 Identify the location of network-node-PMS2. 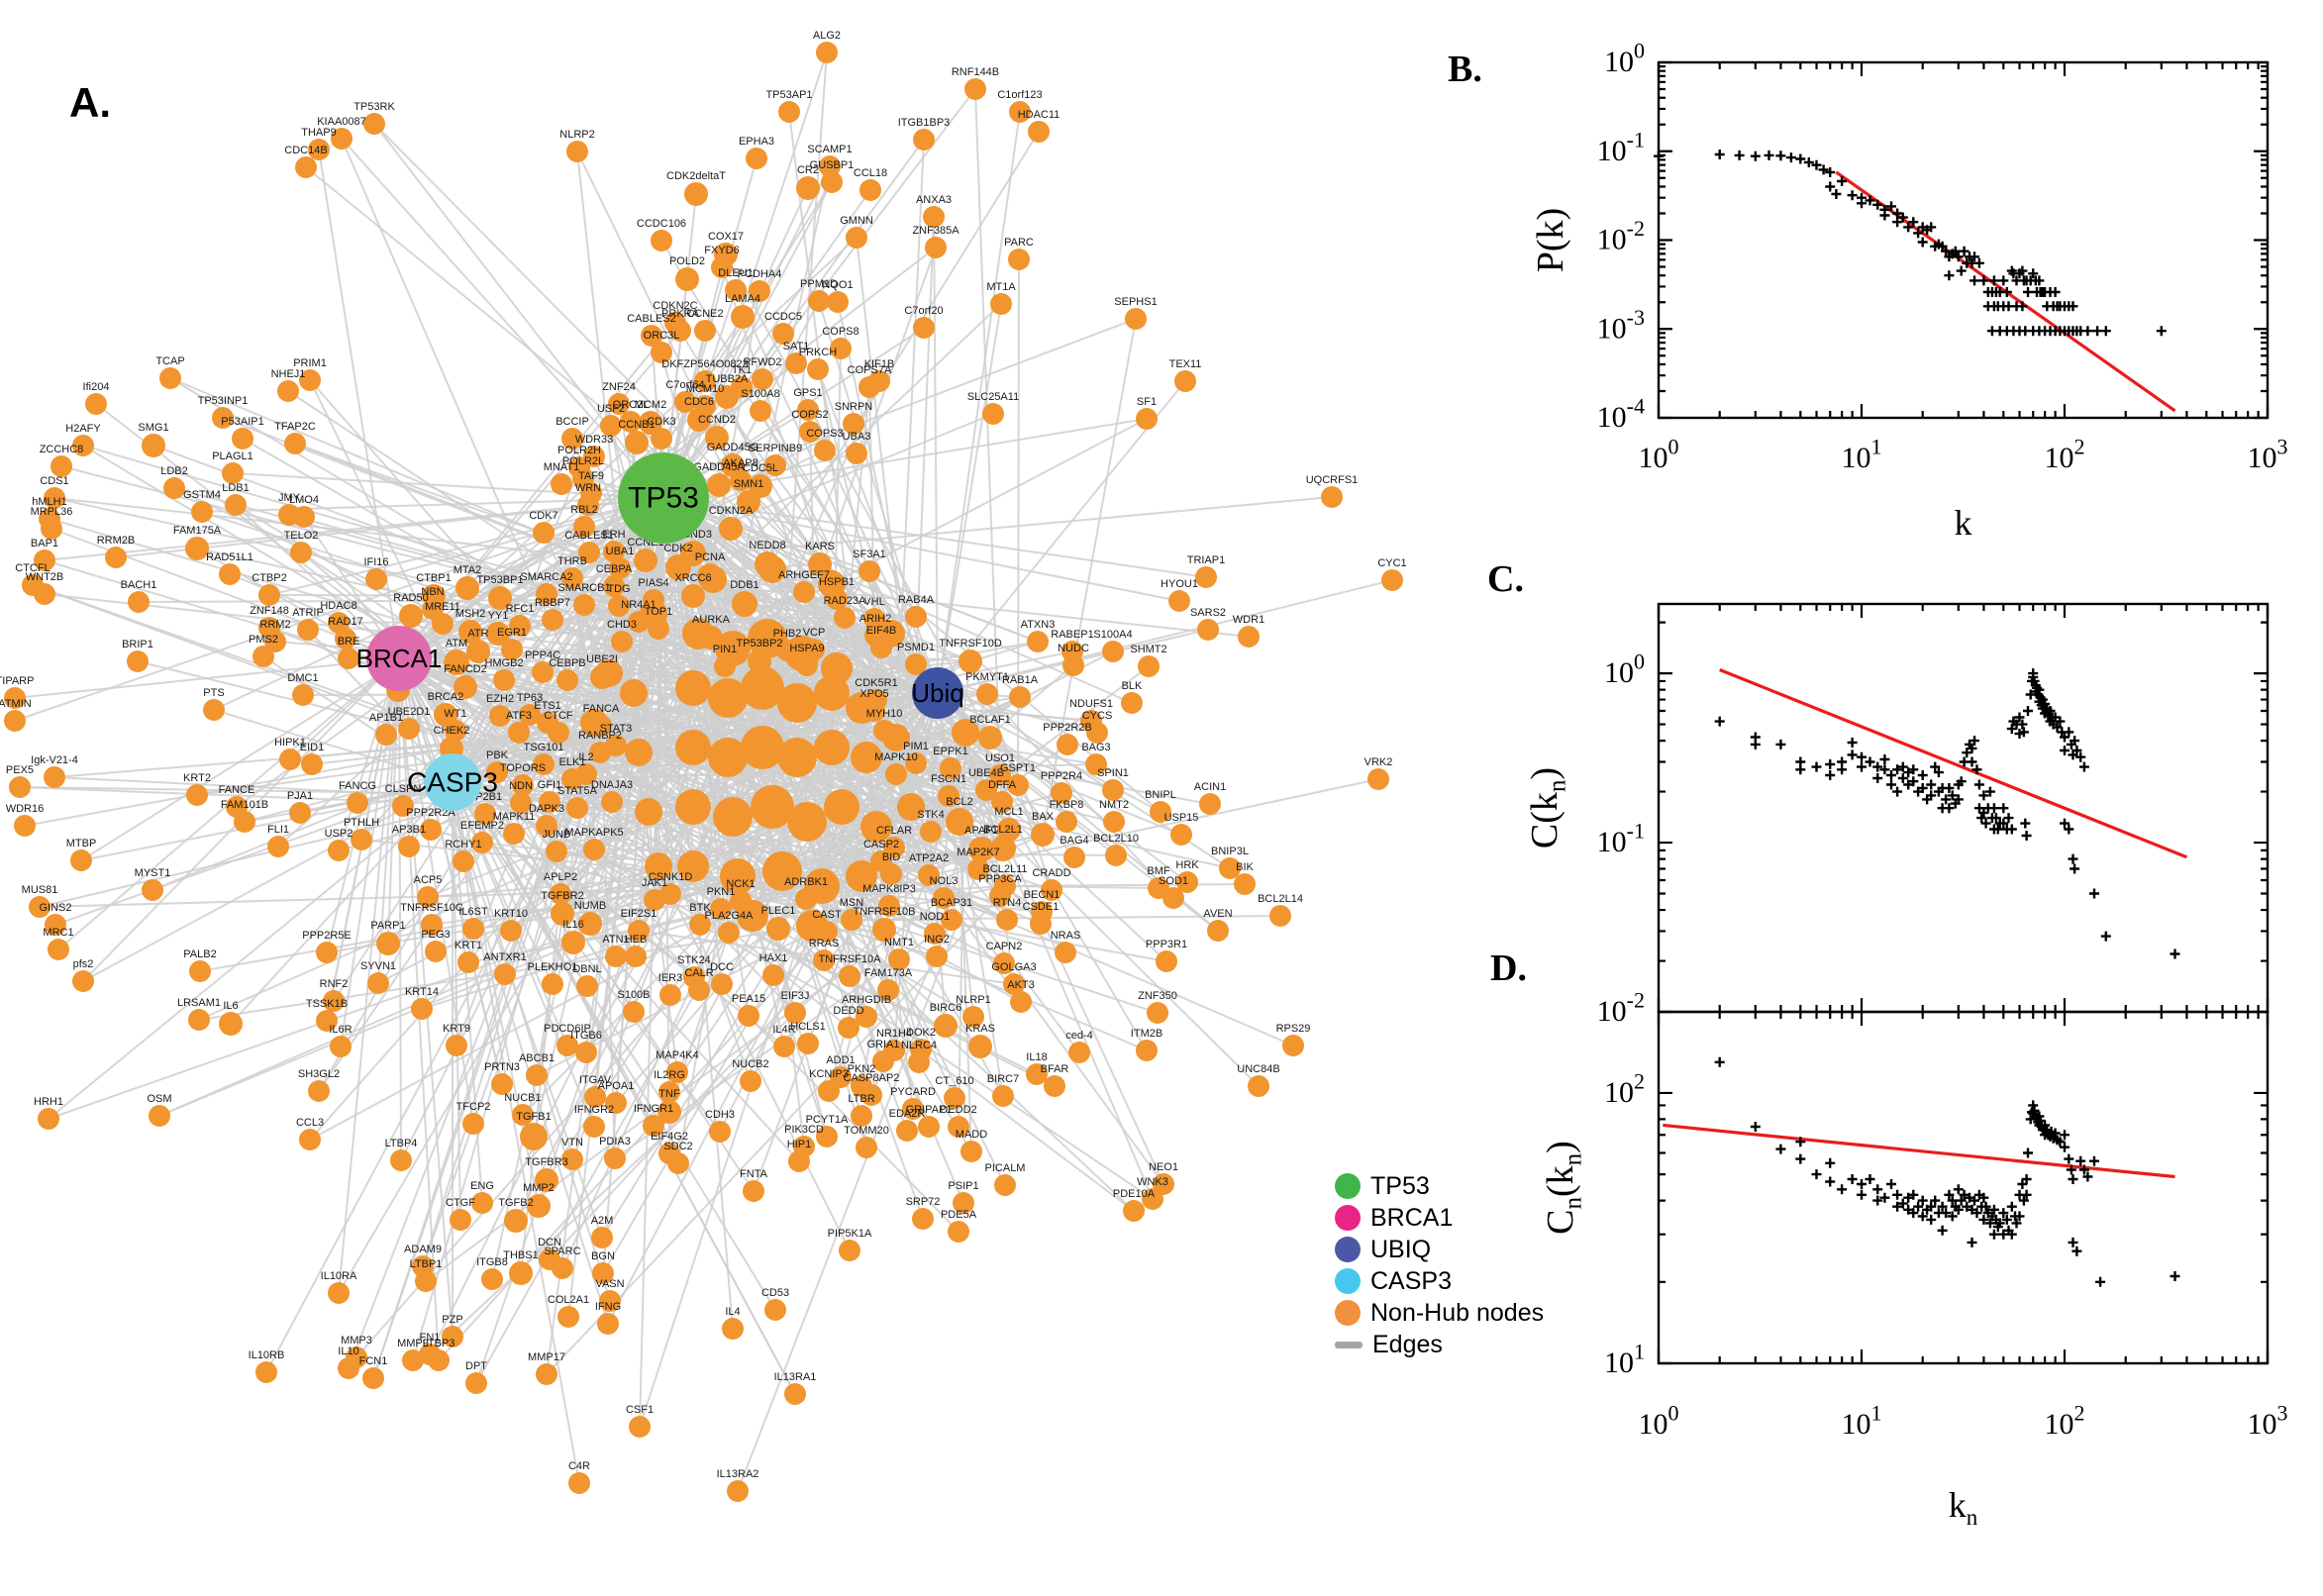
(263, 656).